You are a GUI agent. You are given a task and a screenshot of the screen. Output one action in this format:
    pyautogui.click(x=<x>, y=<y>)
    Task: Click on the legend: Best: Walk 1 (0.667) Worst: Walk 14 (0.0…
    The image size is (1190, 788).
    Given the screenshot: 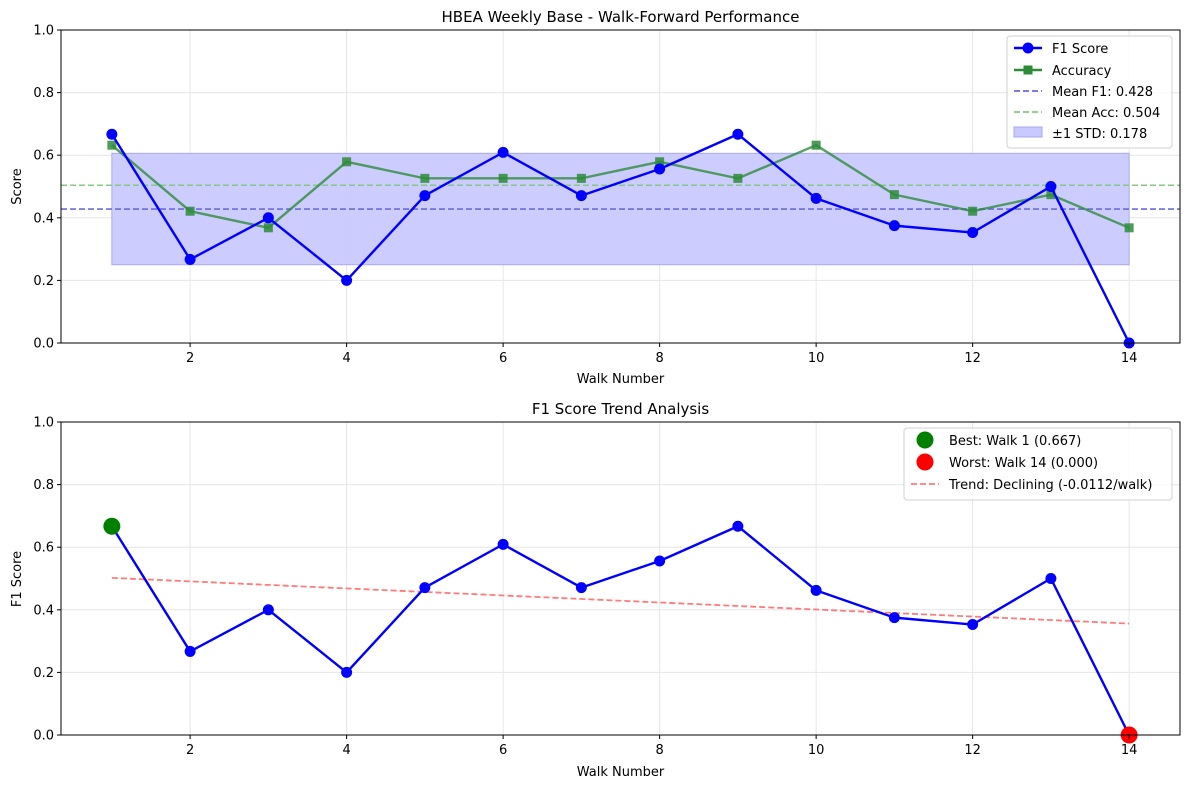 What is the action you would take?
    pyautogui.click(x=1038, y=464)
    